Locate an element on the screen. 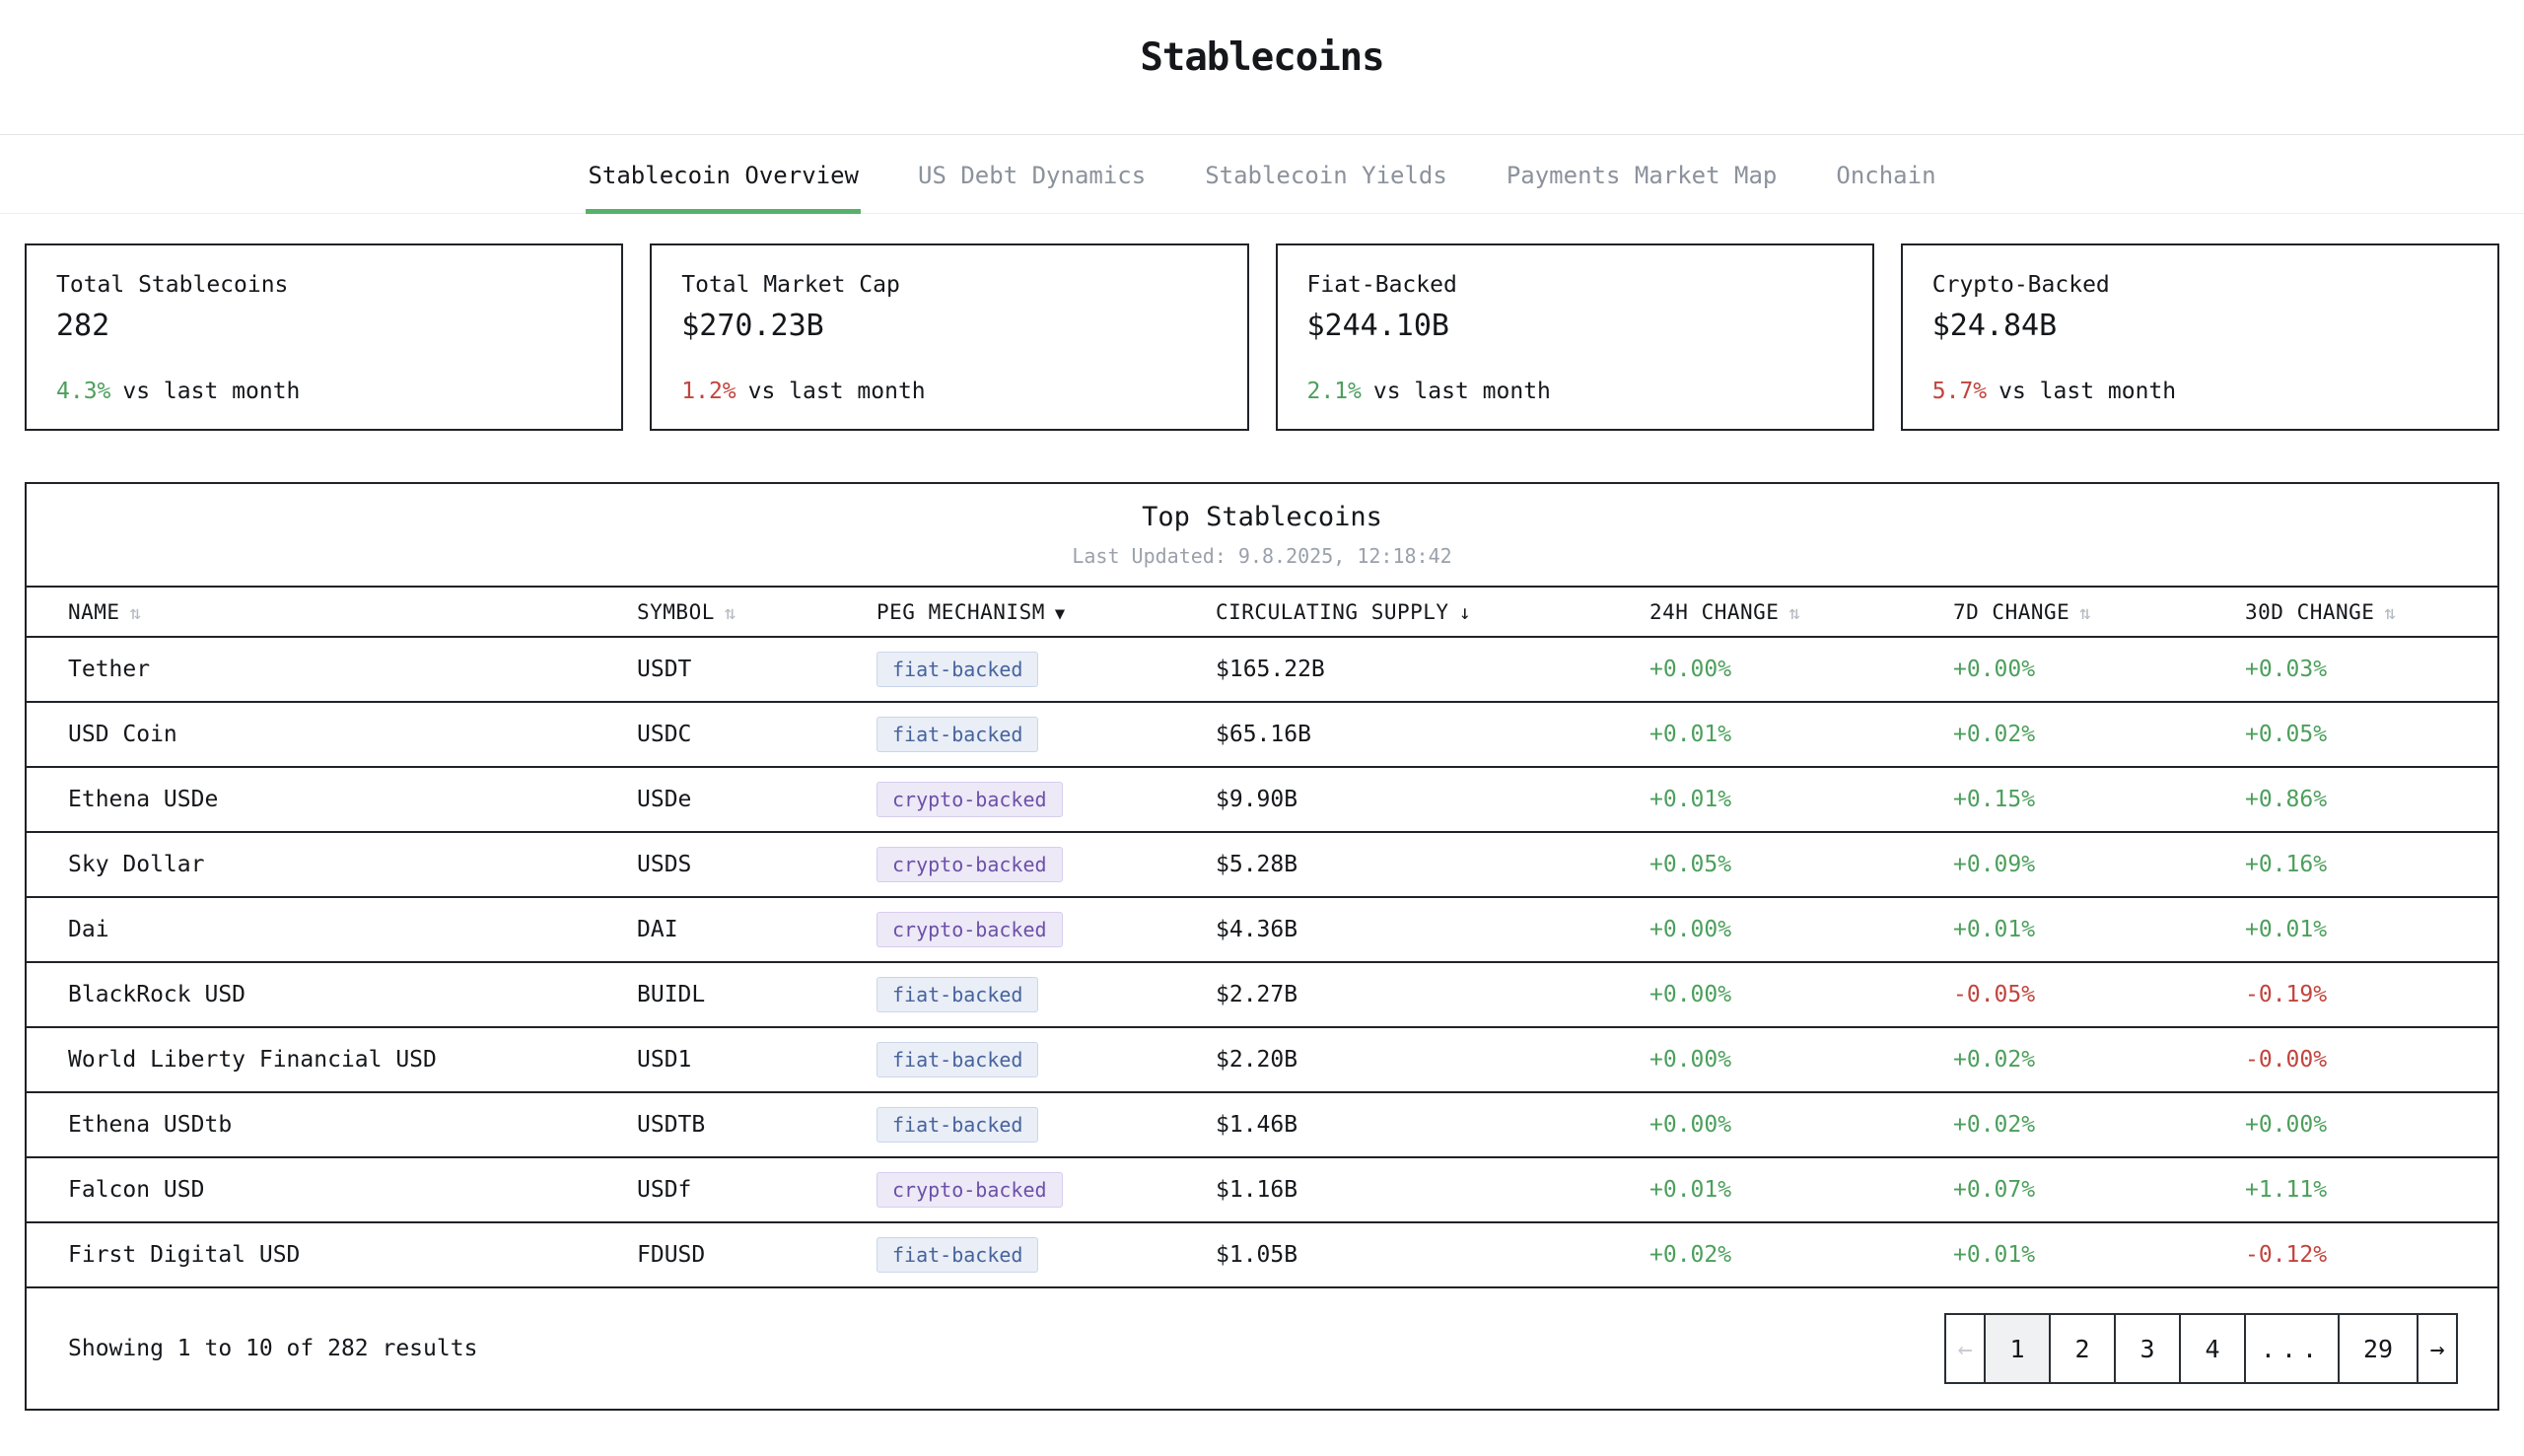 The height and width of the screenshot is (1456, 2524). symbol-cell: USDT is located at coordinates (716, 670).